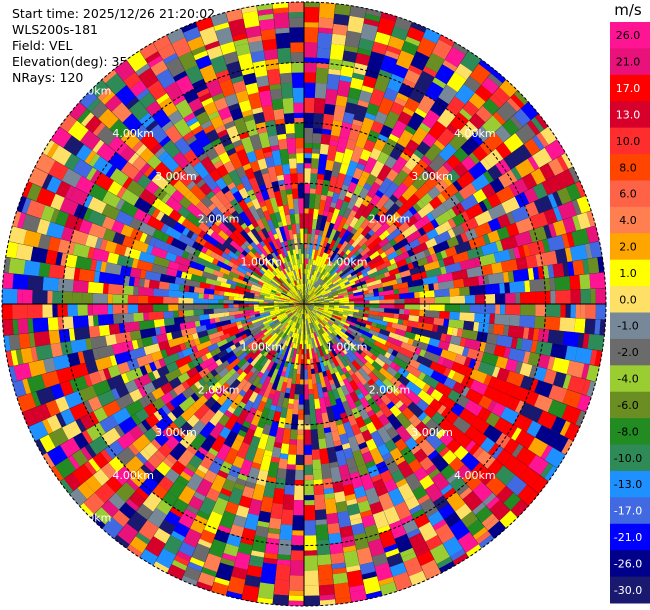 Image resolution: width=650 pixels, height=610 pixels. Describe the element at coordinates (80, 61) in the screenshot. I see `elevation-label: Elevation(deg): 35.00` at that location.